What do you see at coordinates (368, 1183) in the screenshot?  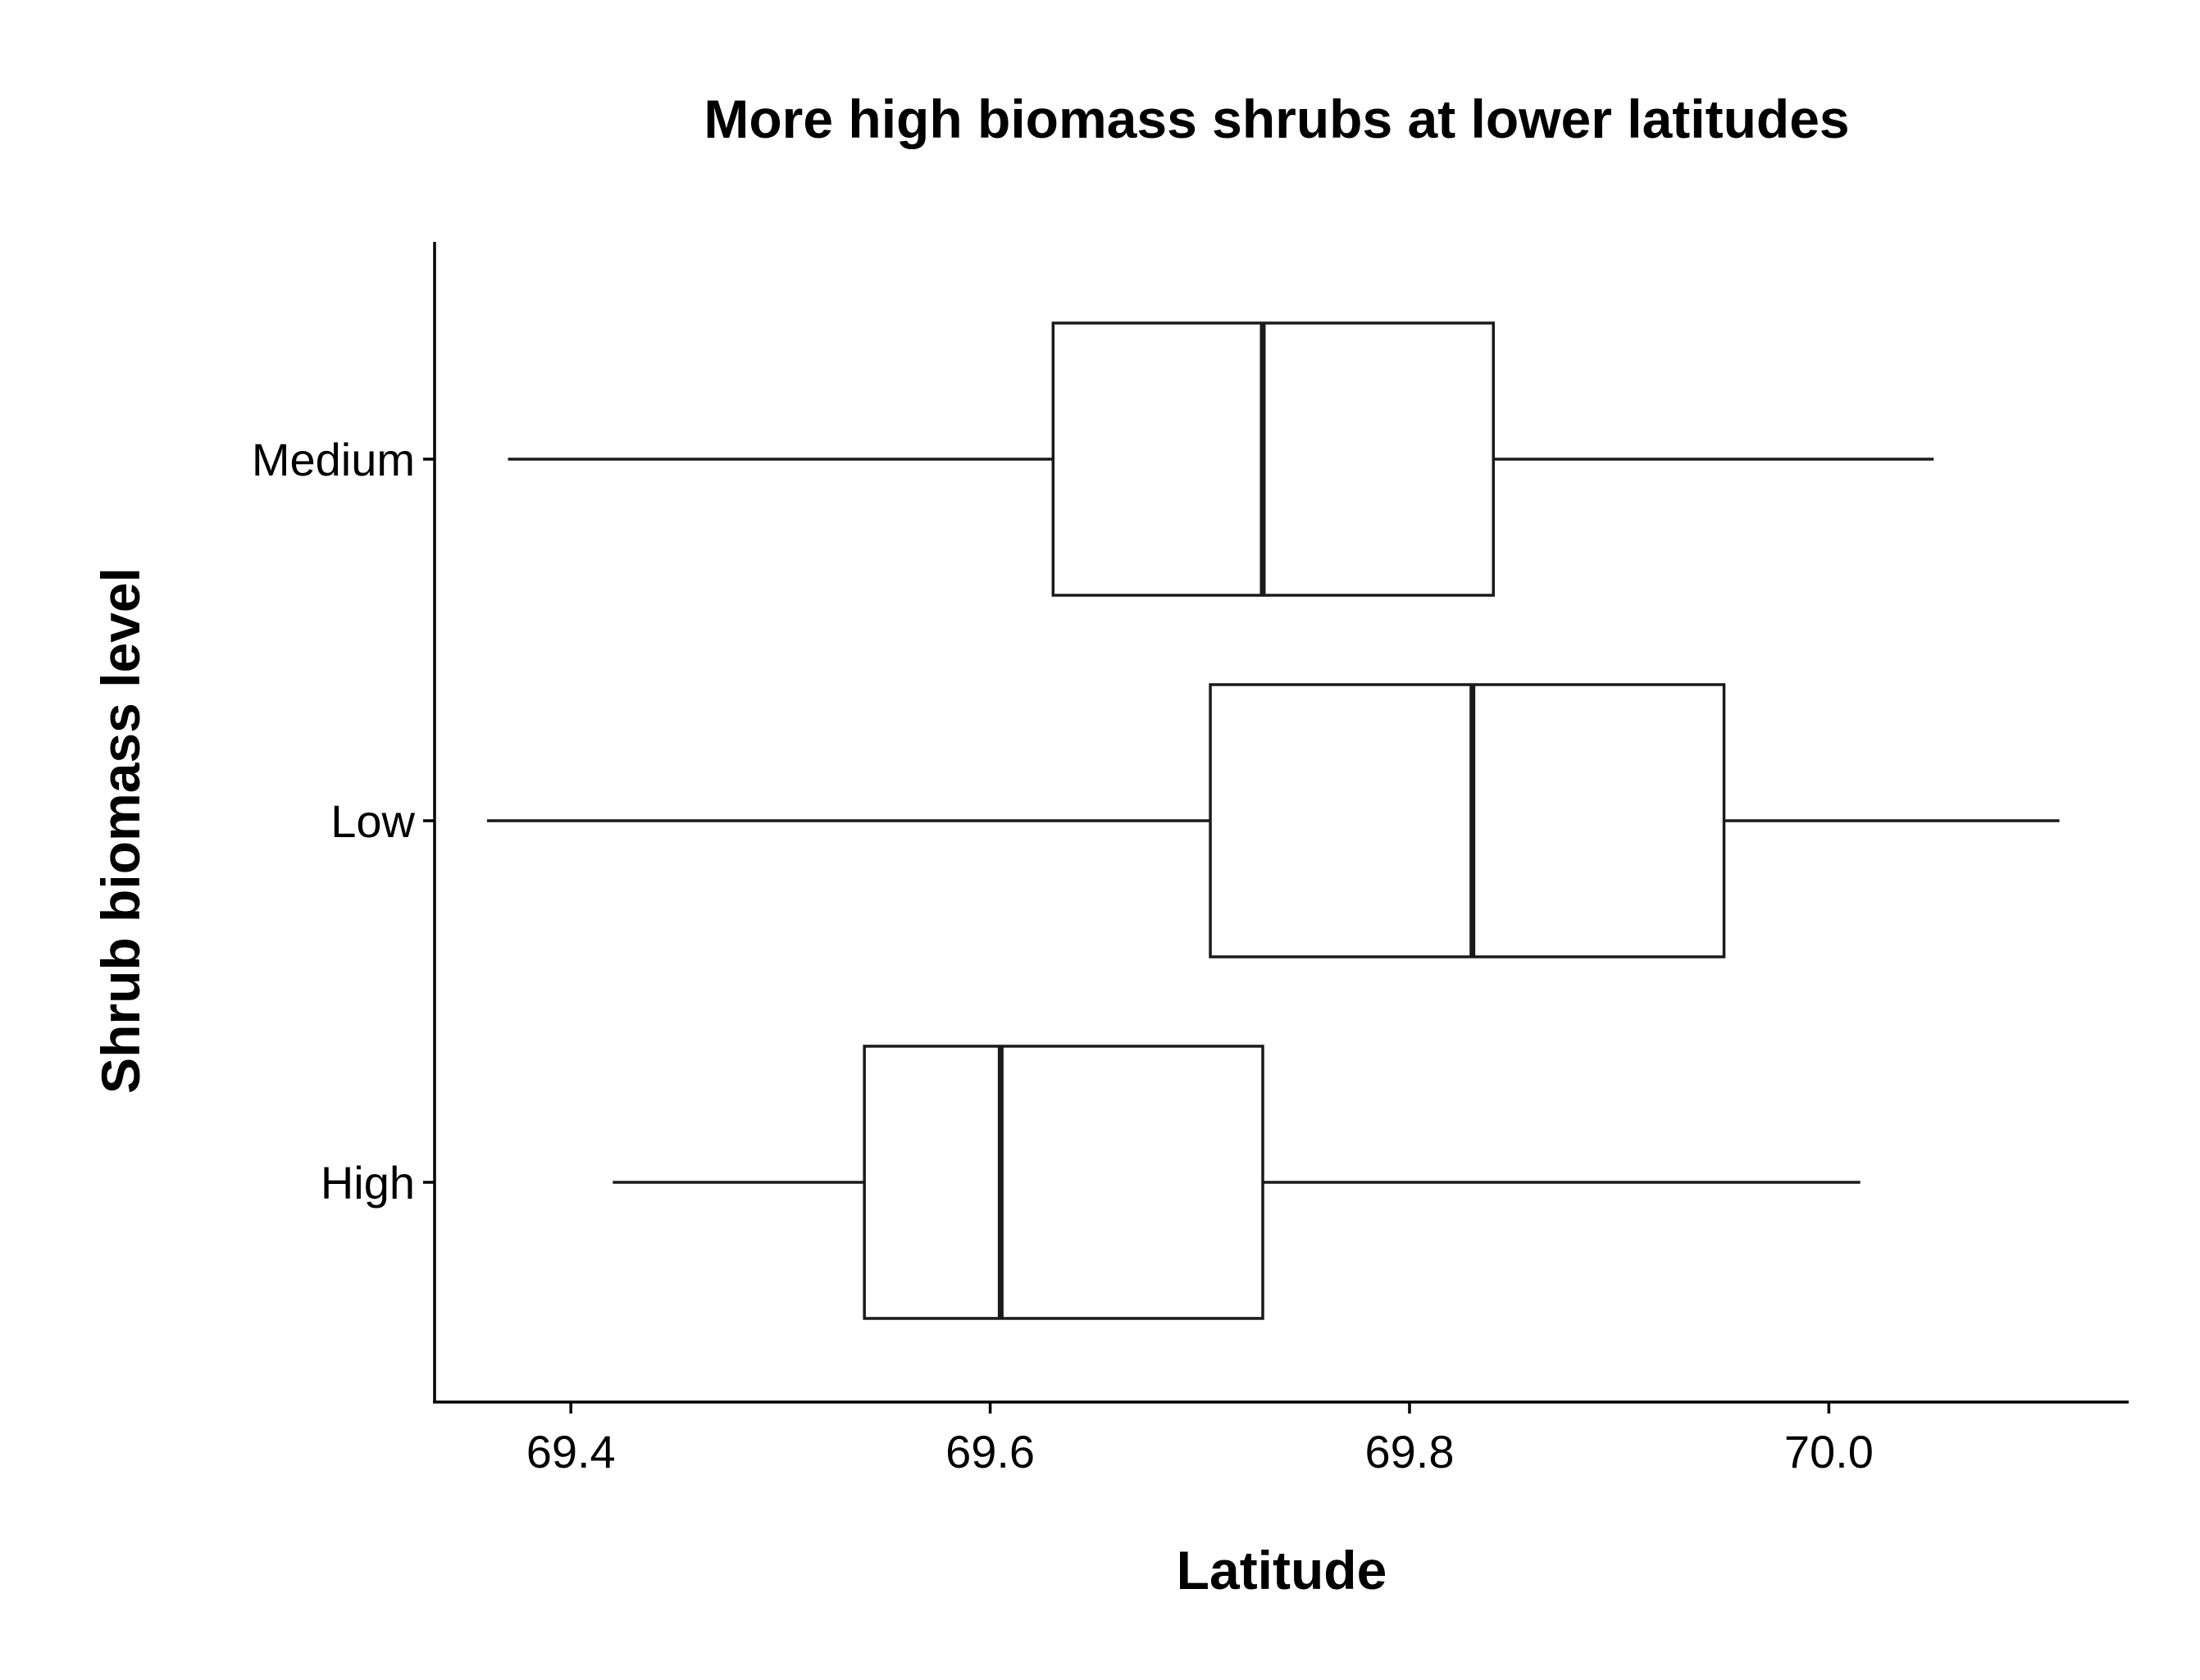 I see `y-tick-label: High` at bounding box center [368, 1183].